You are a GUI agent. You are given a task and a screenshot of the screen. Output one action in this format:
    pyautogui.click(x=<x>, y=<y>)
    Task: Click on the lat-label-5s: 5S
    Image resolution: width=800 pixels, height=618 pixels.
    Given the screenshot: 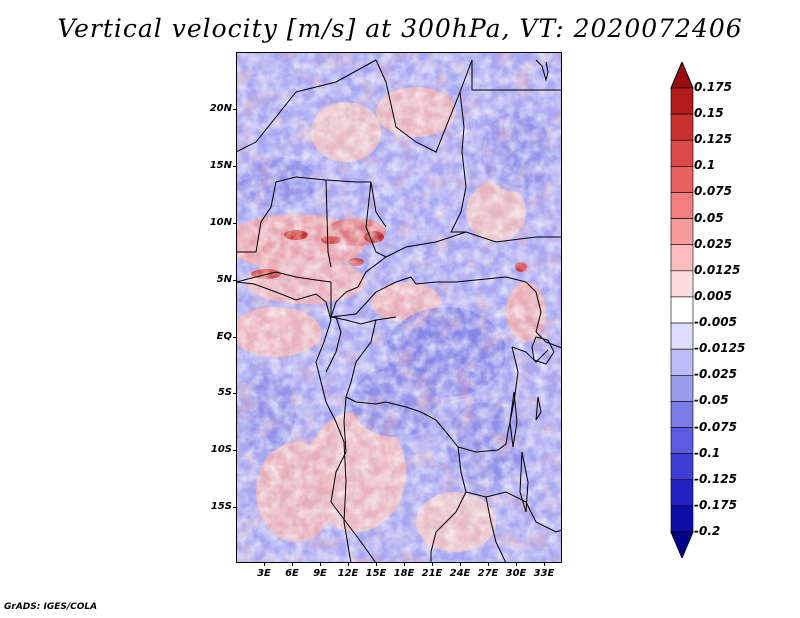 What is the action you would take?
    pyautogui.click(x=224, y=392)
    